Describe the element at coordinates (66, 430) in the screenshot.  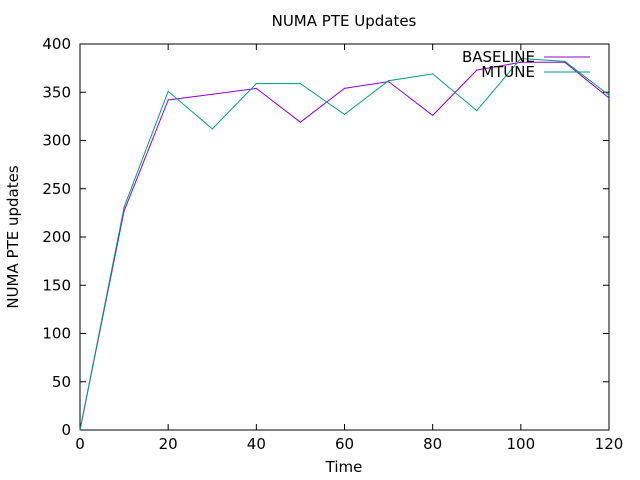
I see `y-tick-label: 0` at that location.